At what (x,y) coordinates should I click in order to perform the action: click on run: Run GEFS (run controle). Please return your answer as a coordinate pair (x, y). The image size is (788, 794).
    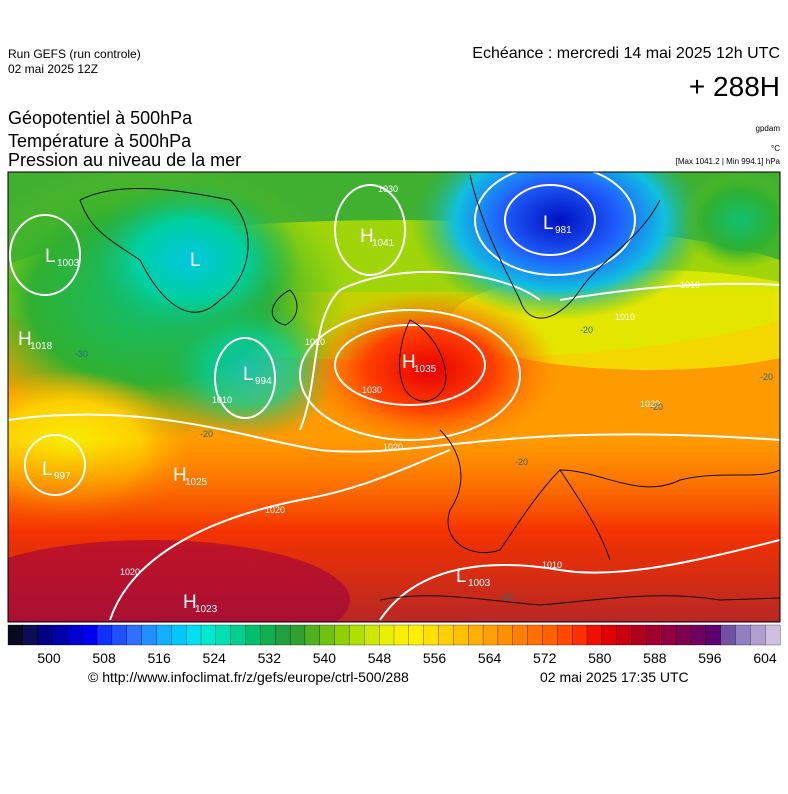
    Looking at the image, I should click on (74, 54).